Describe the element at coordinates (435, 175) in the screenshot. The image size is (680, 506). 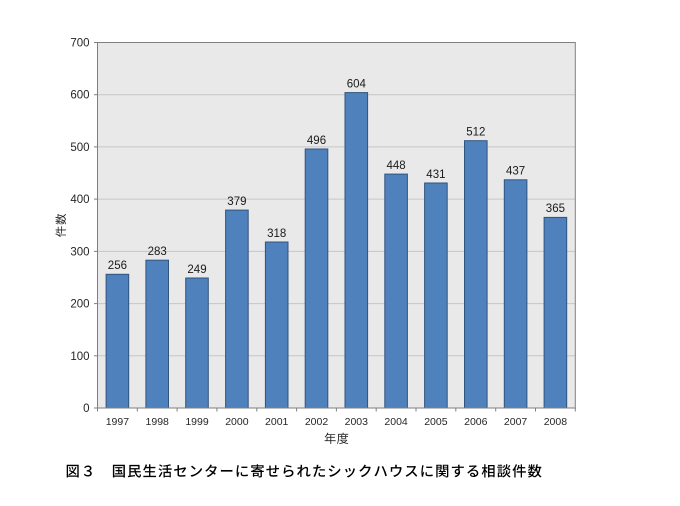
I see `svg-text: 431` at that location.